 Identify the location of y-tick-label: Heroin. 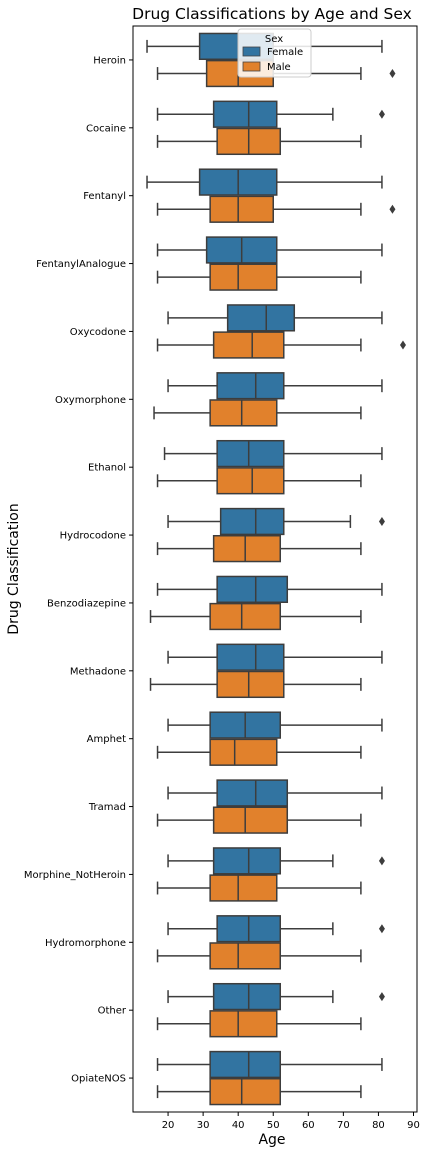
(109, 60).